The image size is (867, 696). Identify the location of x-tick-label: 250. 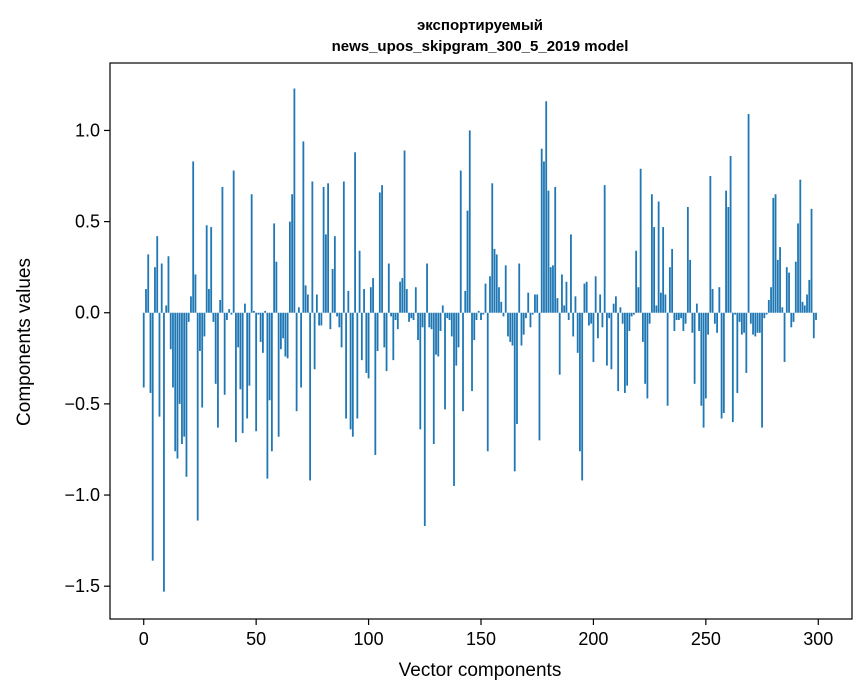
(706, 639).